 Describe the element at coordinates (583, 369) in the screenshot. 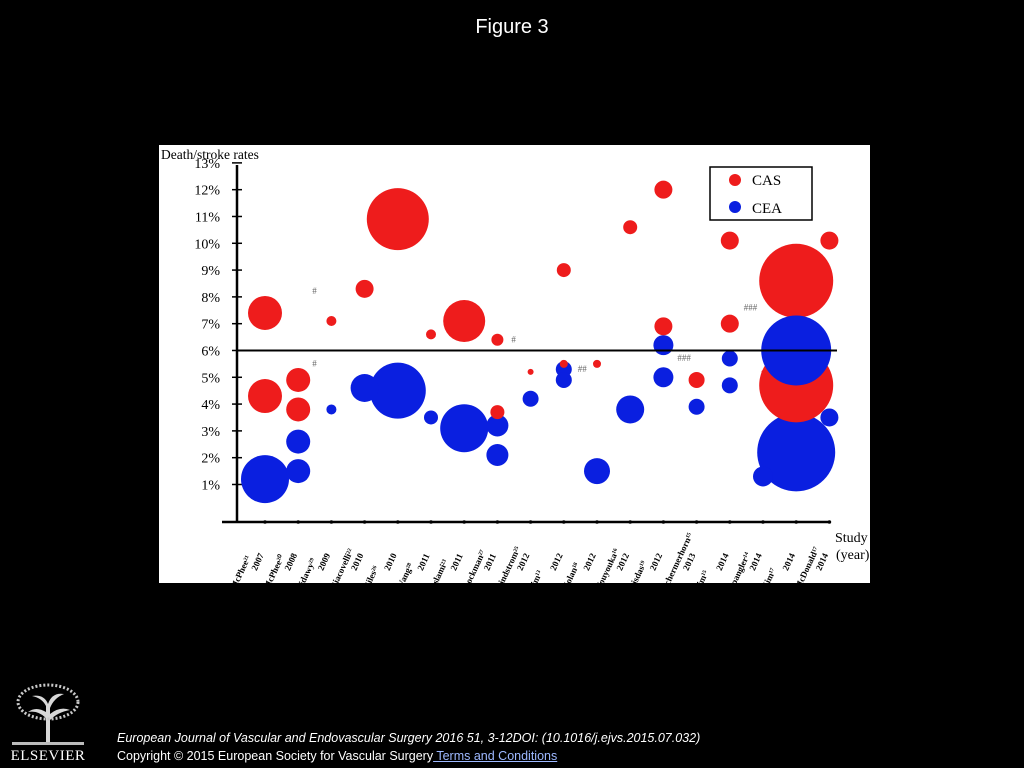

I see `significance-marker: ##` at that location.